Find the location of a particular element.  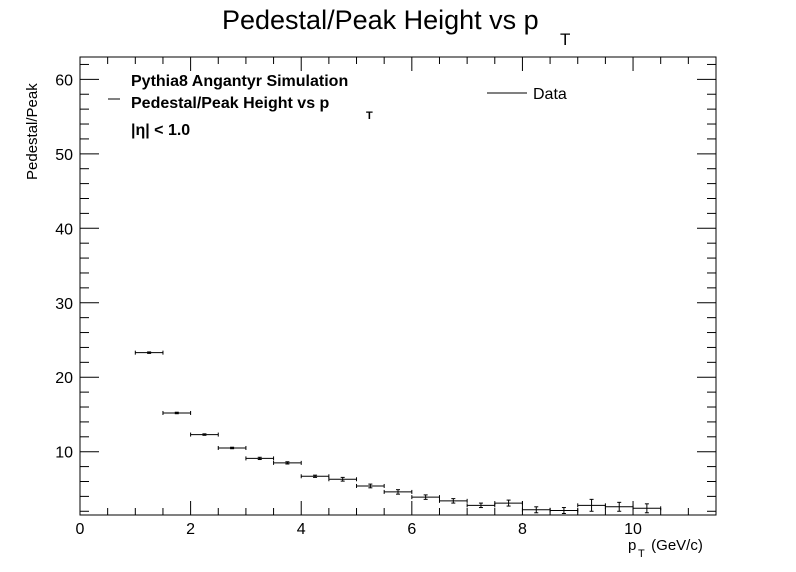

y-tick-label: 50 is located at coordinates (64, 155).